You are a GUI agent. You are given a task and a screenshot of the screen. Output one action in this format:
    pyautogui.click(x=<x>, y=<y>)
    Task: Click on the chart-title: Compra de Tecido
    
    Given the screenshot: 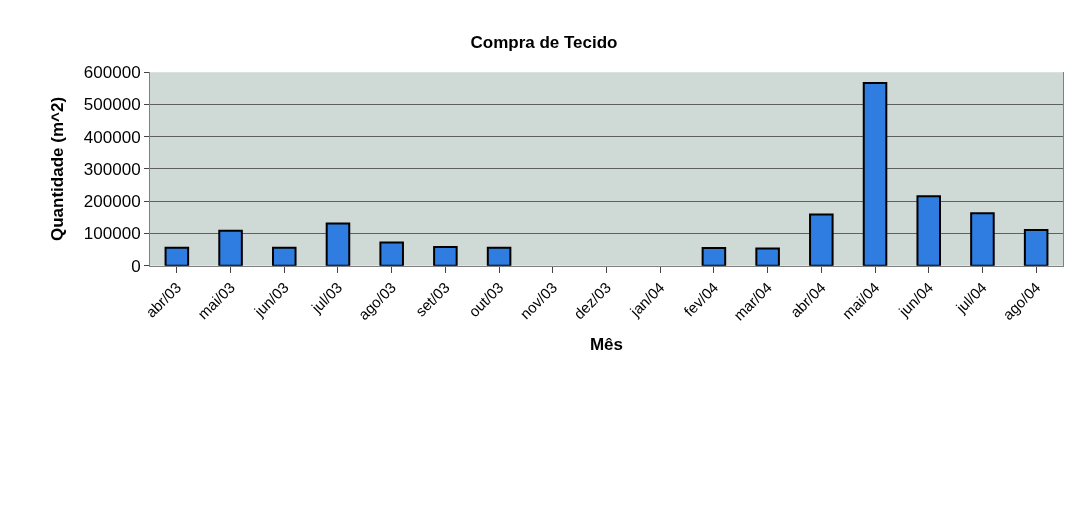 What is the action you would take?
    pyautogui.click(x=544, y=42)
    